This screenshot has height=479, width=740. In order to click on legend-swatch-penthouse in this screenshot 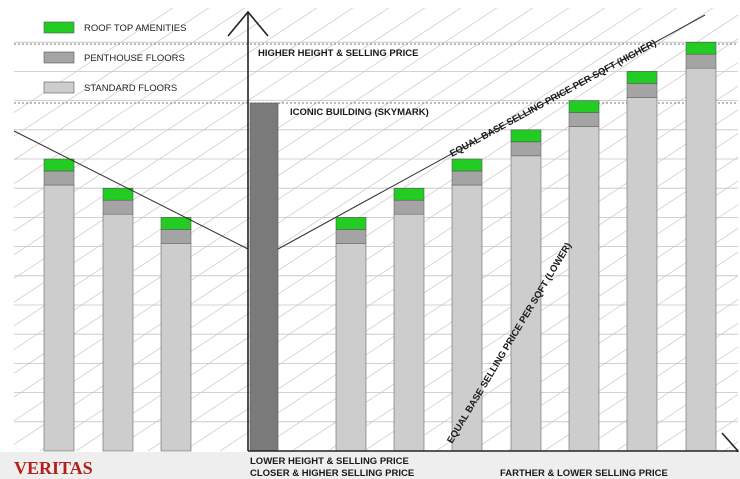, I will do `click(59, 57)`.